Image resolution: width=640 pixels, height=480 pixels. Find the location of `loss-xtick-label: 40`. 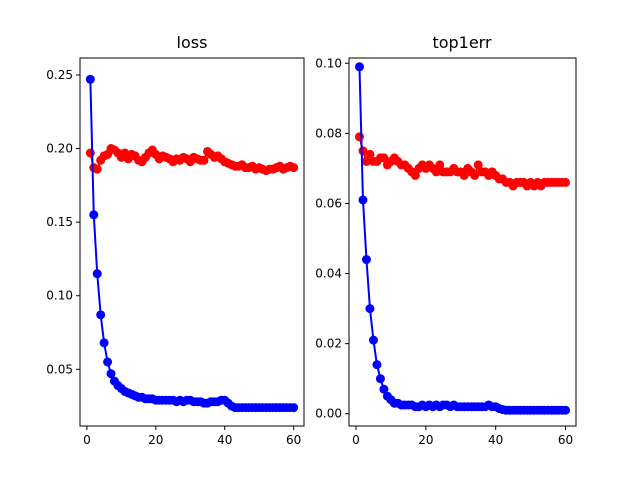

loss-xtick-label: 40 is located at coordinates (224, 440).